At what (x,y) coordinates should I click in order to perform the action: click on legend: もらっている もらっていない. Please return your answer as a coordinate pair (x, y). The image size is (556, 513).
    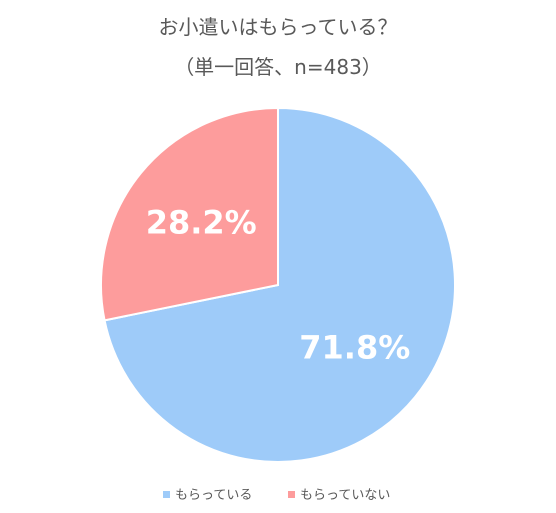
    Looking at the image, I should click on (276, 495).